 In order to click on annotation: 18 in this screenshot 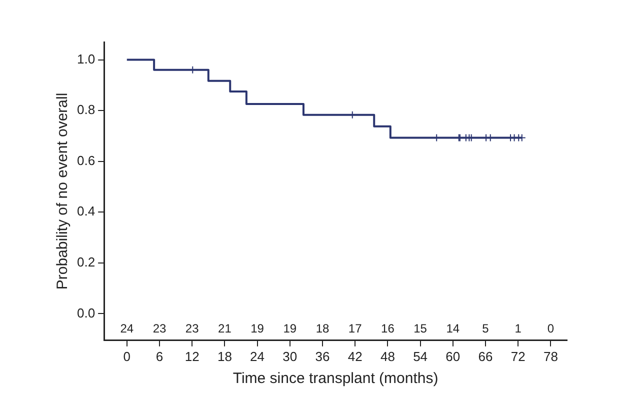, I will do `click(323, 329)`.